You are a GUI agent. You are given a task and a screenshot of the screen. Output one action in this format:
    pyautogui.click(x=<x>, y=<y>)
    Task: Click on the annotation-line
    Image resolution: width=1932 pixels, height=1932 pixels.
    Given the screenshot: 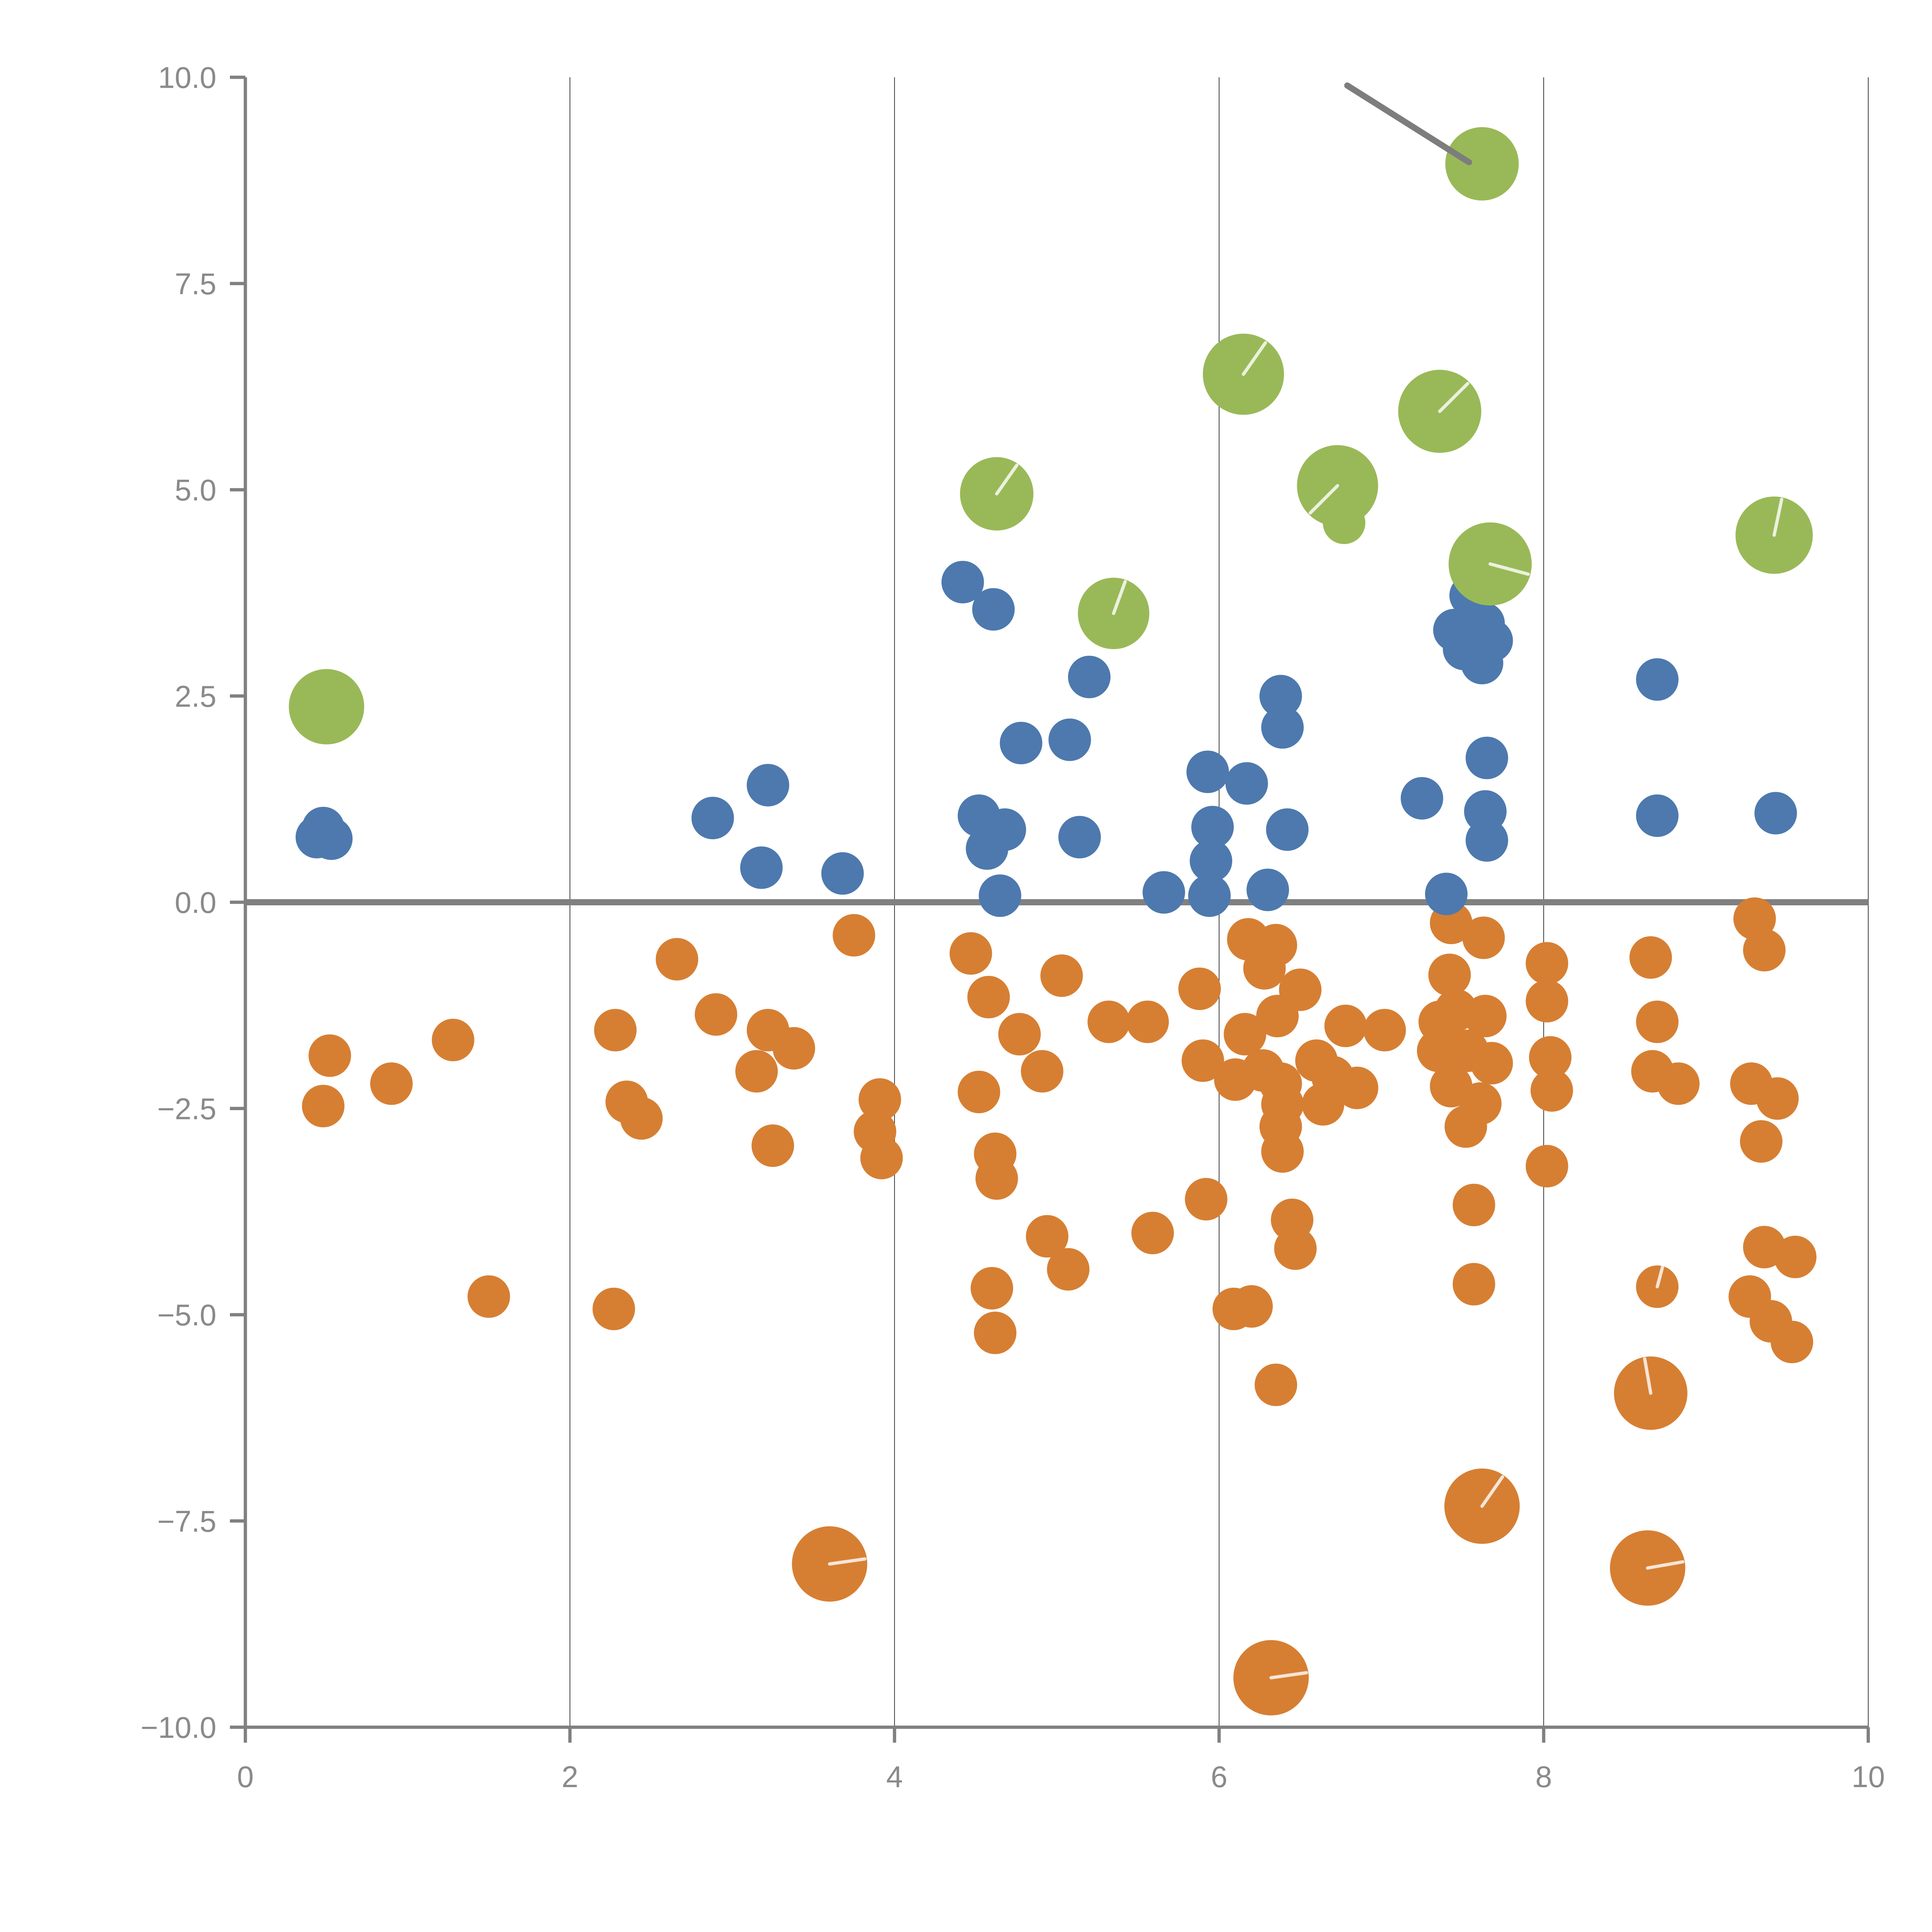 What is the action you would take?
    pyautogui.click(x=1408, y=124)
    